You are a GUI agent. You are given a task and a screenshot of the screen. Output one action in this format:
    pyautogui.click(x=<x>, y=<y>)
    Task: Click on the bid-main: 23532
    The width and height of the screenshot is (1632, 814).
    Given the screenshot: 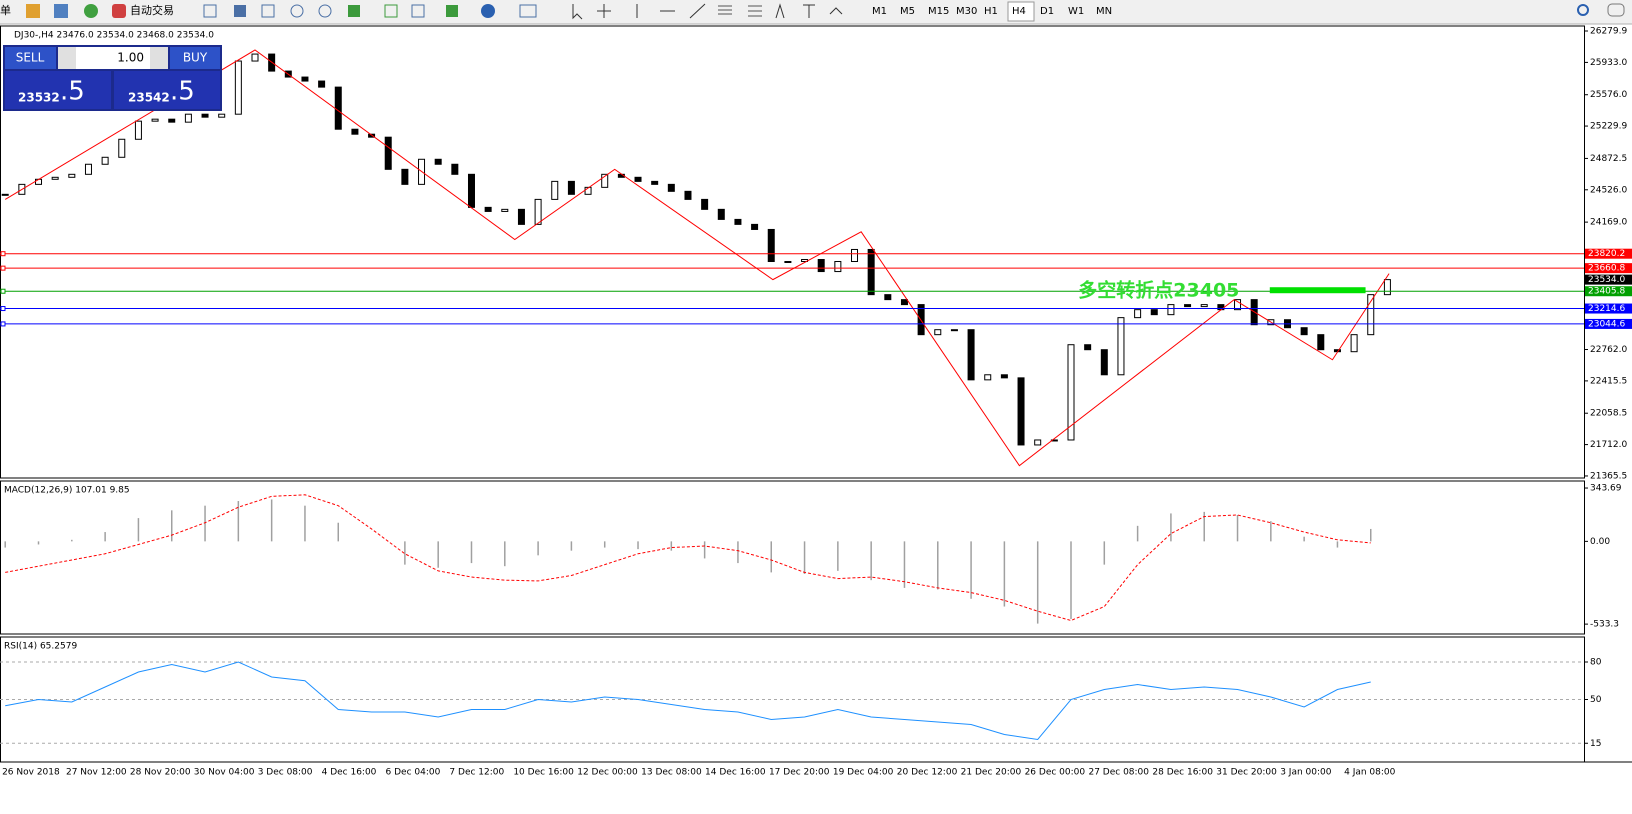 What is the action you would take?
    pyautogui.click(x=39, y=98)
    